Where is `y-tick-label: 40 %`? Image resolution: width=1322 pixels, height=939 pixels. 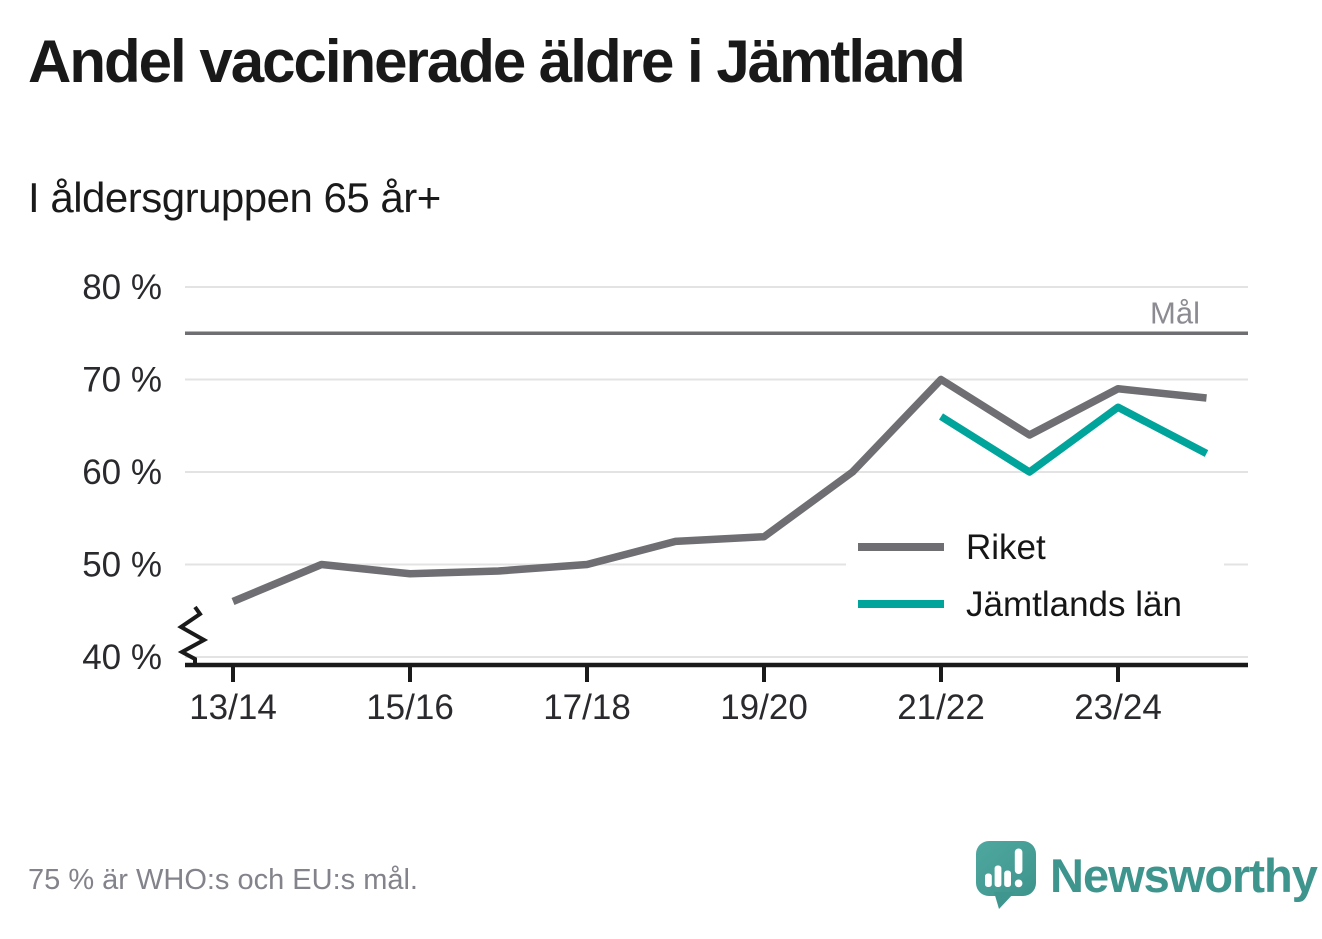 y-tick-label: 40 % is located at coordinates (122, 657).